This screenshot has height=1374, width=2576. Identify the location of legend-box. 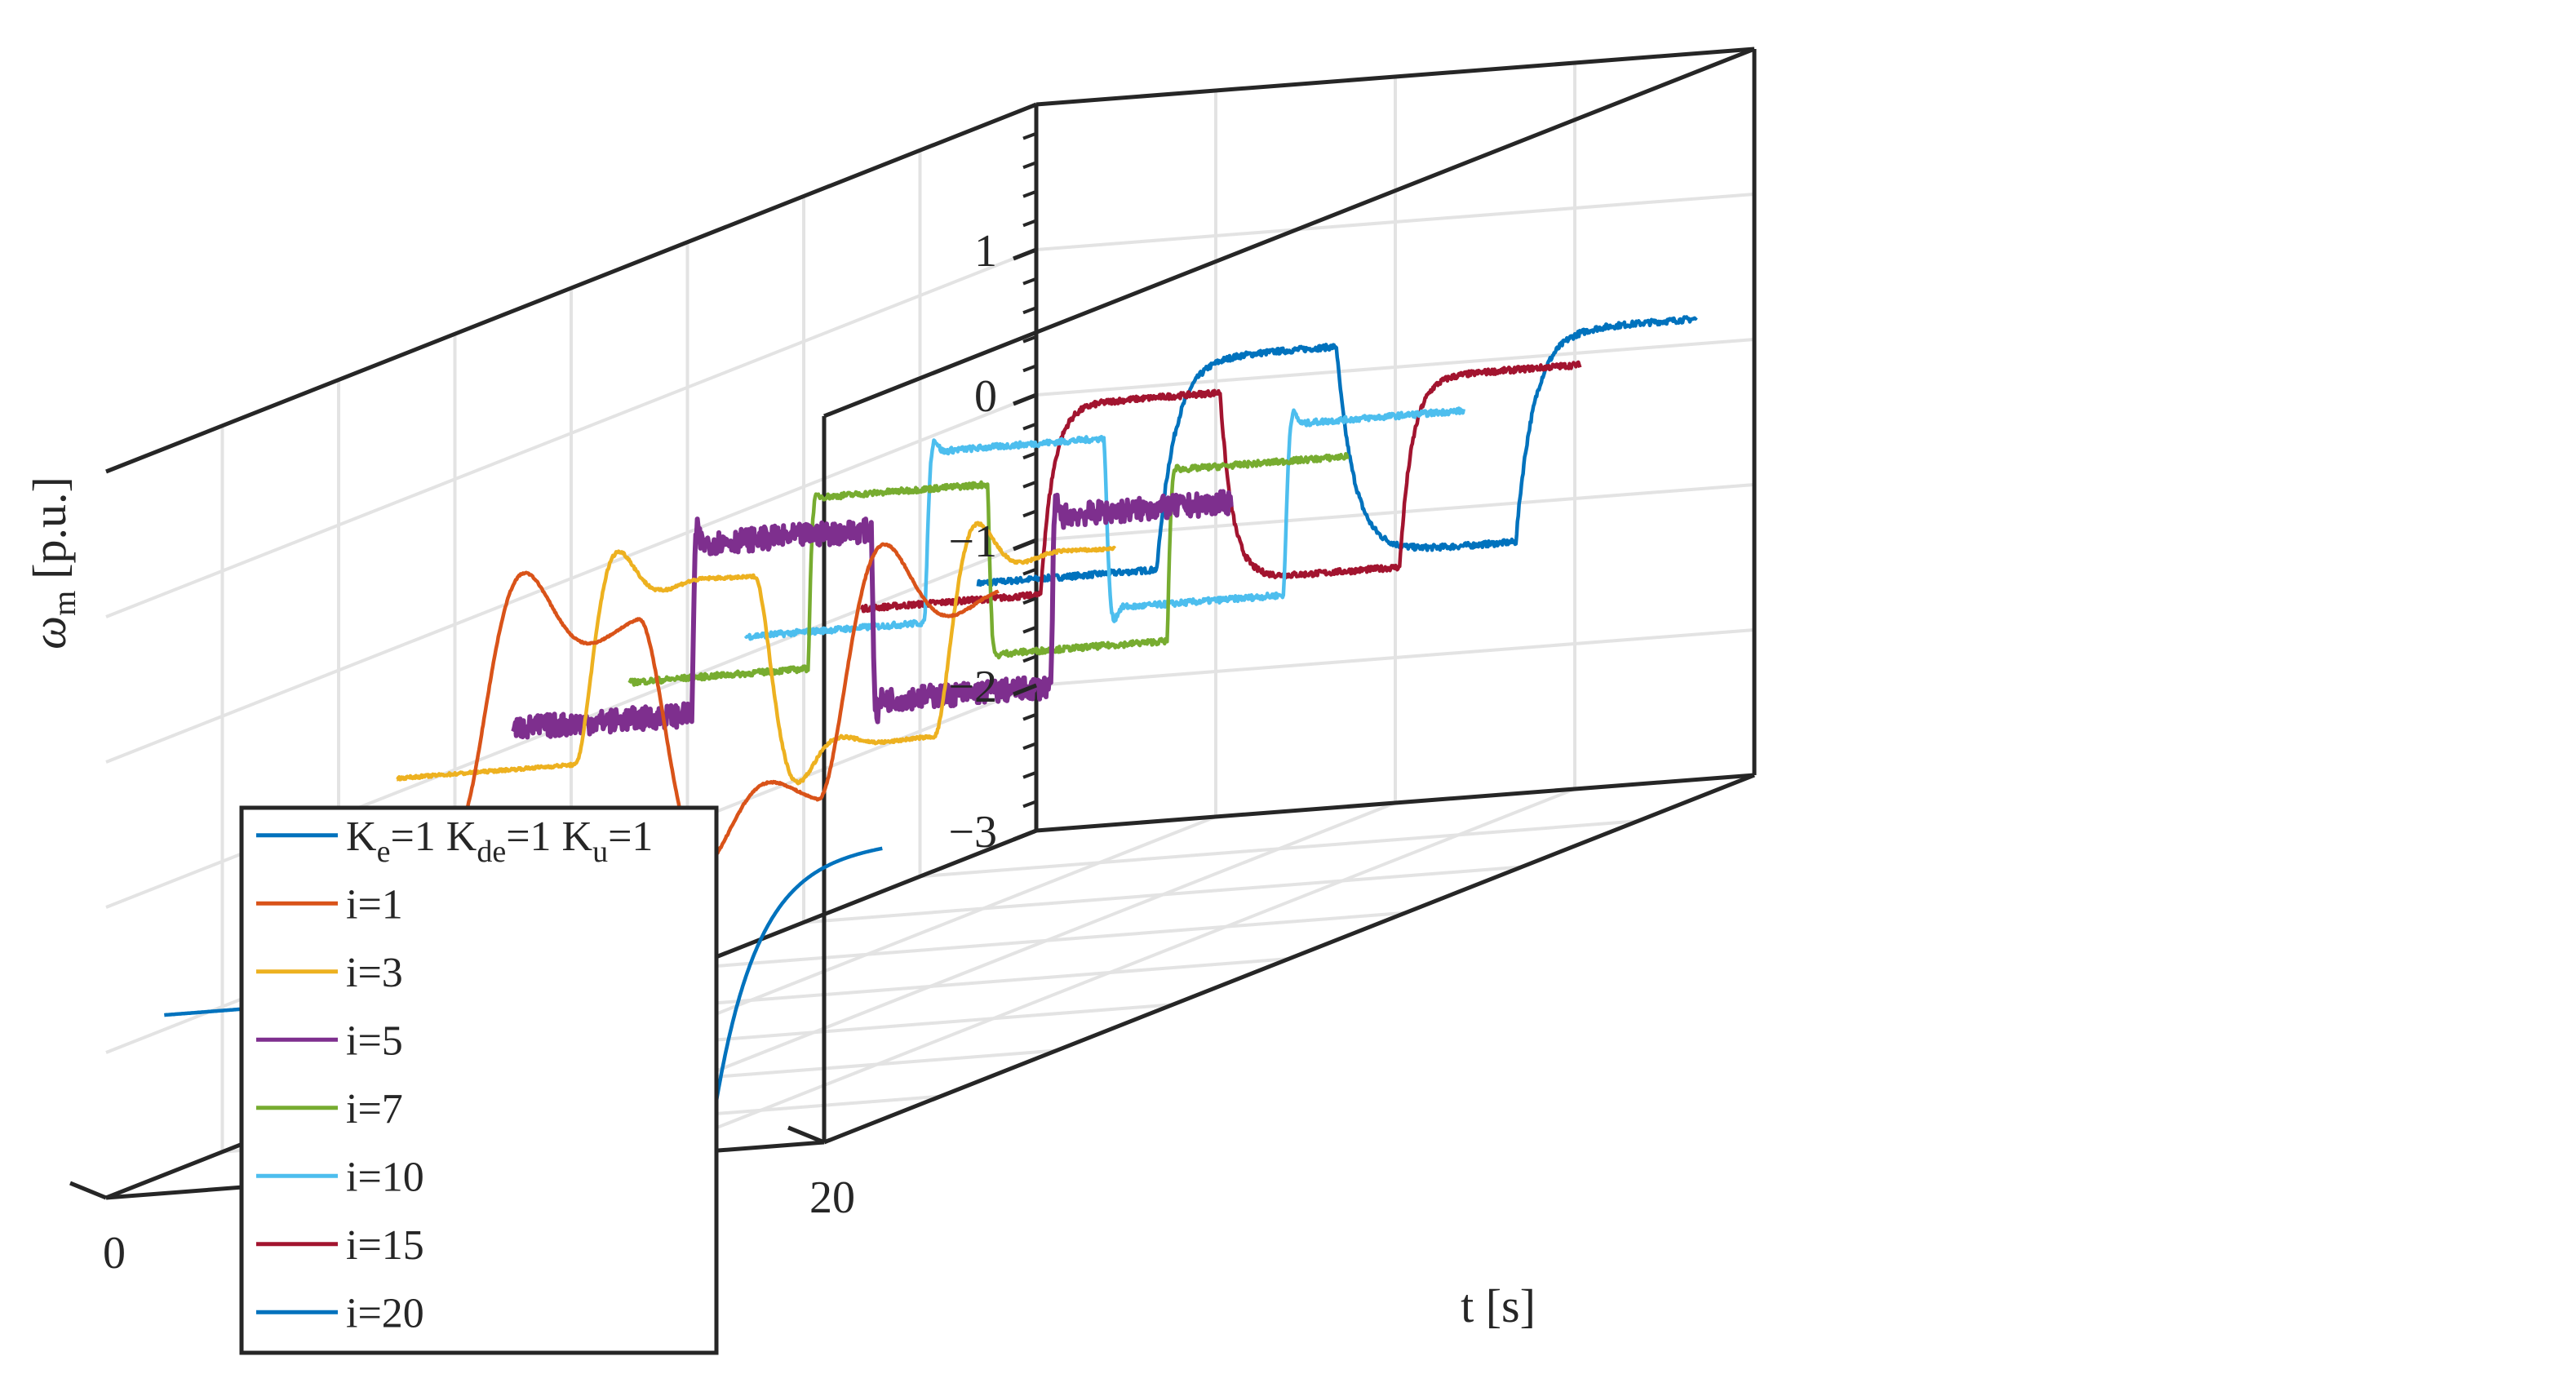
(479, 1080).